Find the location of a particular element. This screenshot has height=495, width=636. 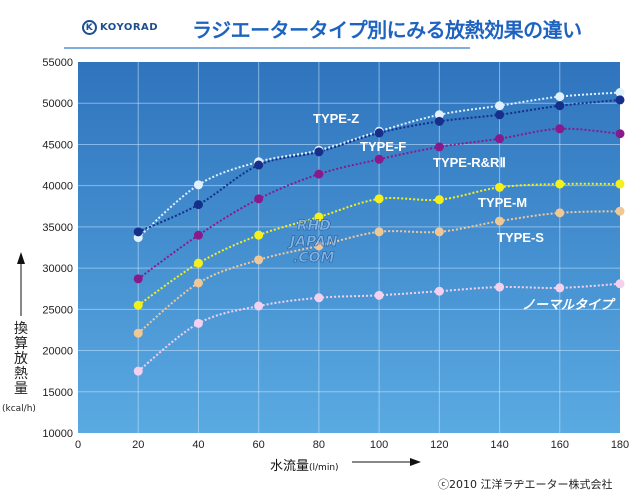

x-axis-label-text: 水流量 is located at coordinates (290, 466).